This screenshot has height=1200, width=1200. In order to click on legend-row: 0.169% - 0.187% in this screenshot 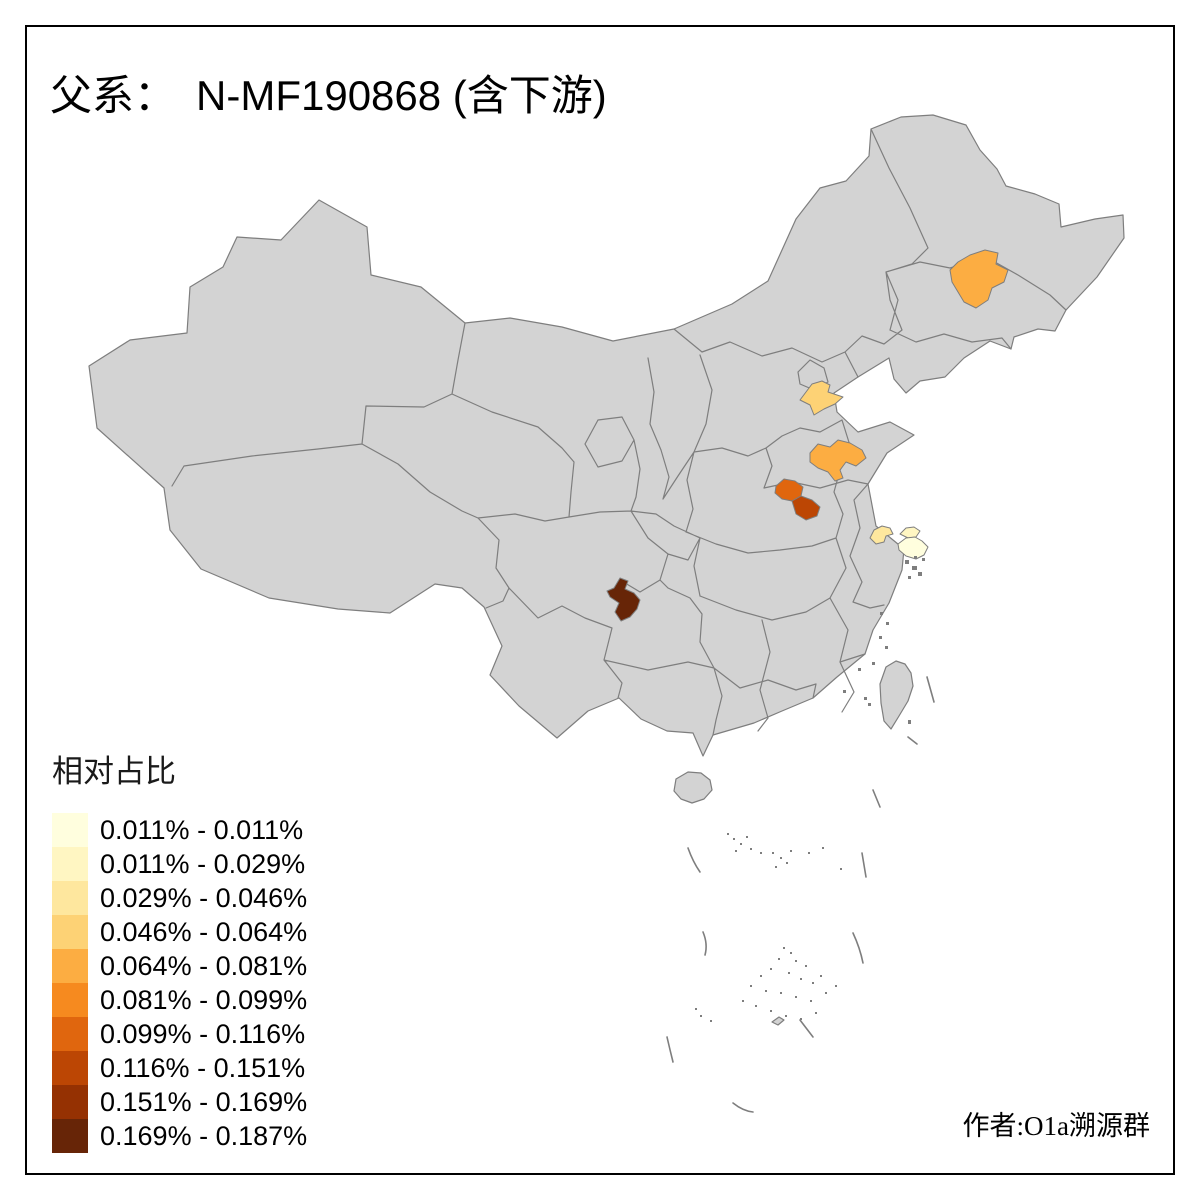, I will do `click(179, 1136)`.